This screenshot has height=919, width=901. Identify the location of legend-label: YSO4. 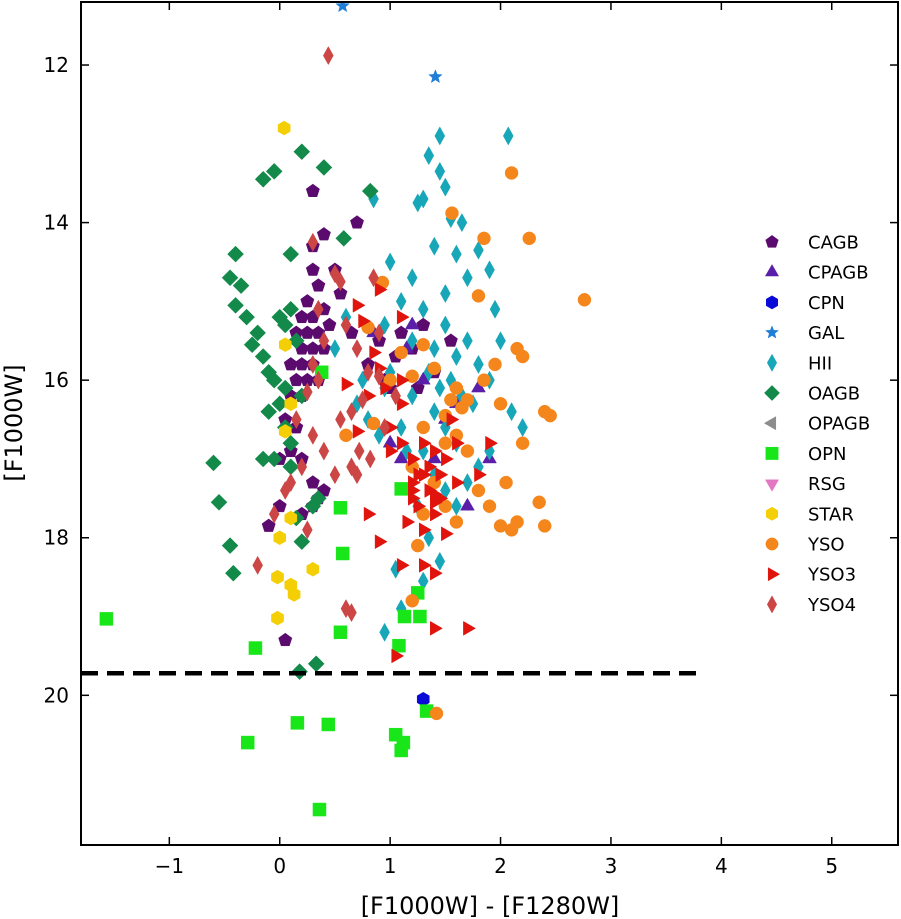
(831, 605).